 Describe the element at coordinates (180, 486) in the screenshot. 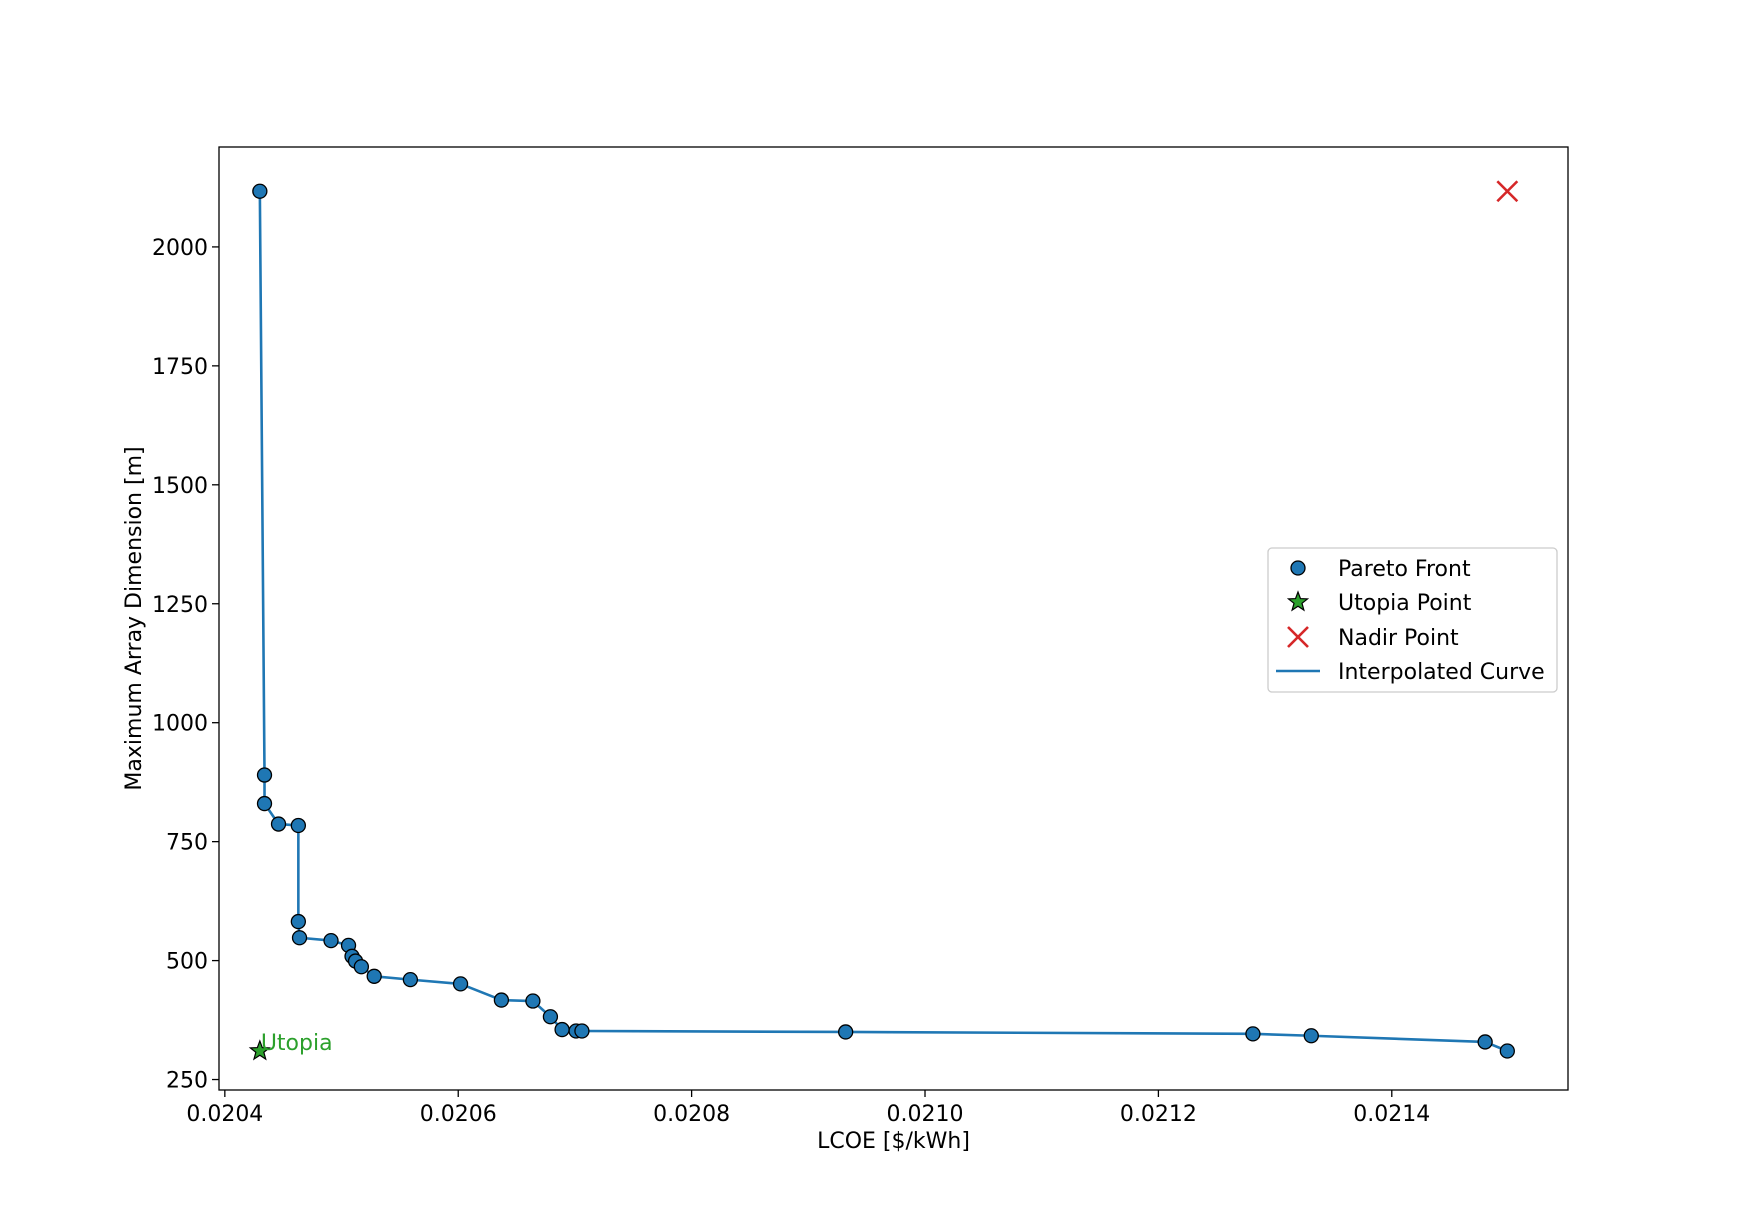

I see `y-tick-label: 1500` at that location.